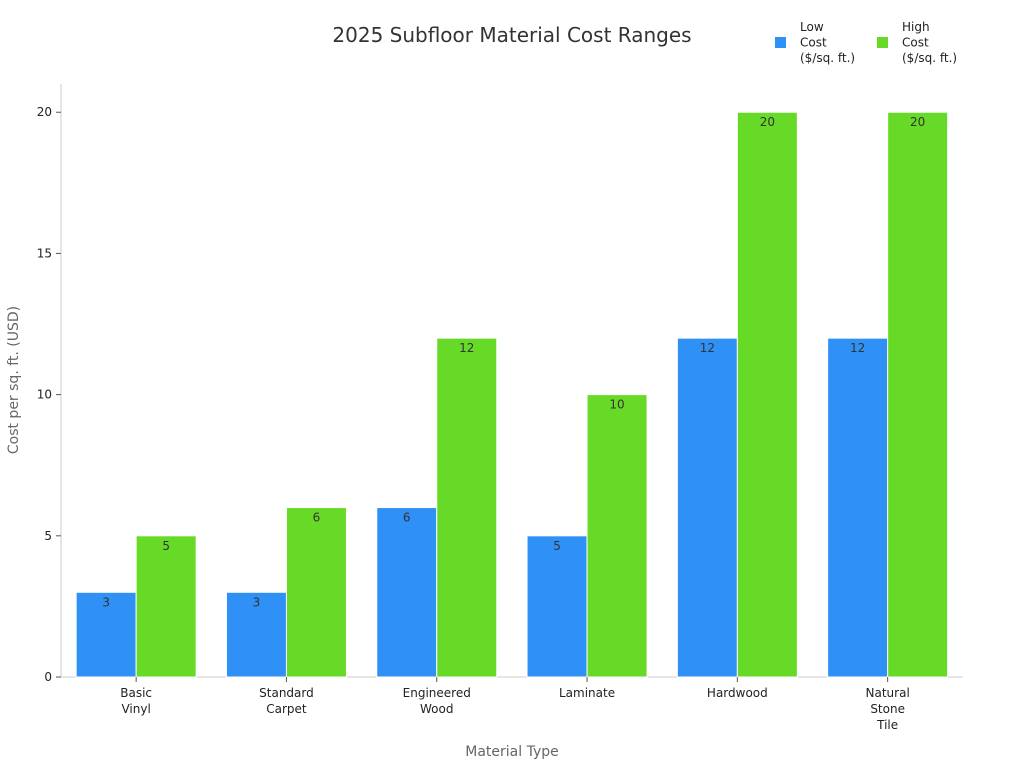 The height and width of the screenshot is (772, 1024). Describe the element at coordinates (866, 42) in the screenshot. I see `legend: Low Cost ($/sq. ft.) High Cost ($/sq. ft.)` at that location.